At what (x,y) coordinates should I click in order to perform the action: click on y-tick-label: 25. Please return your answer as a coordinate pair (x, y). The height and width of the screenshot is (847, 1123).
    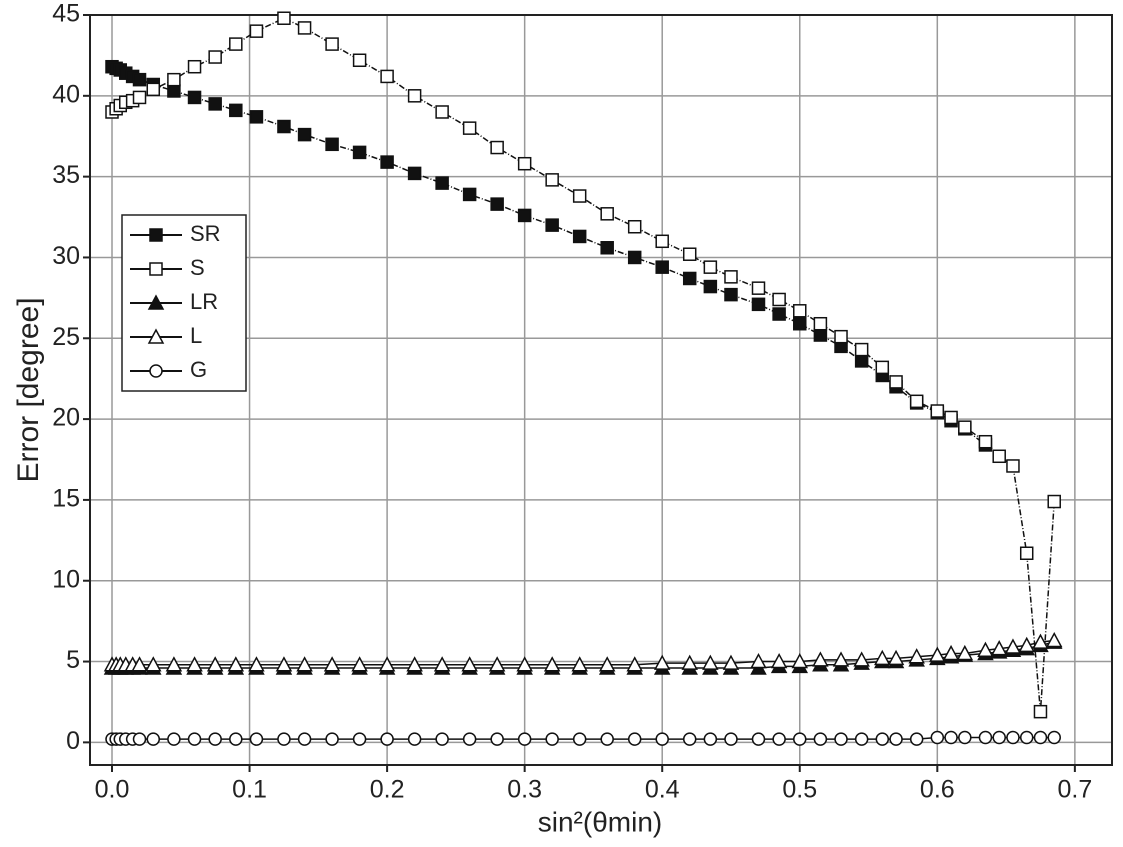
    Looking at the image, I should click on (66, 337).